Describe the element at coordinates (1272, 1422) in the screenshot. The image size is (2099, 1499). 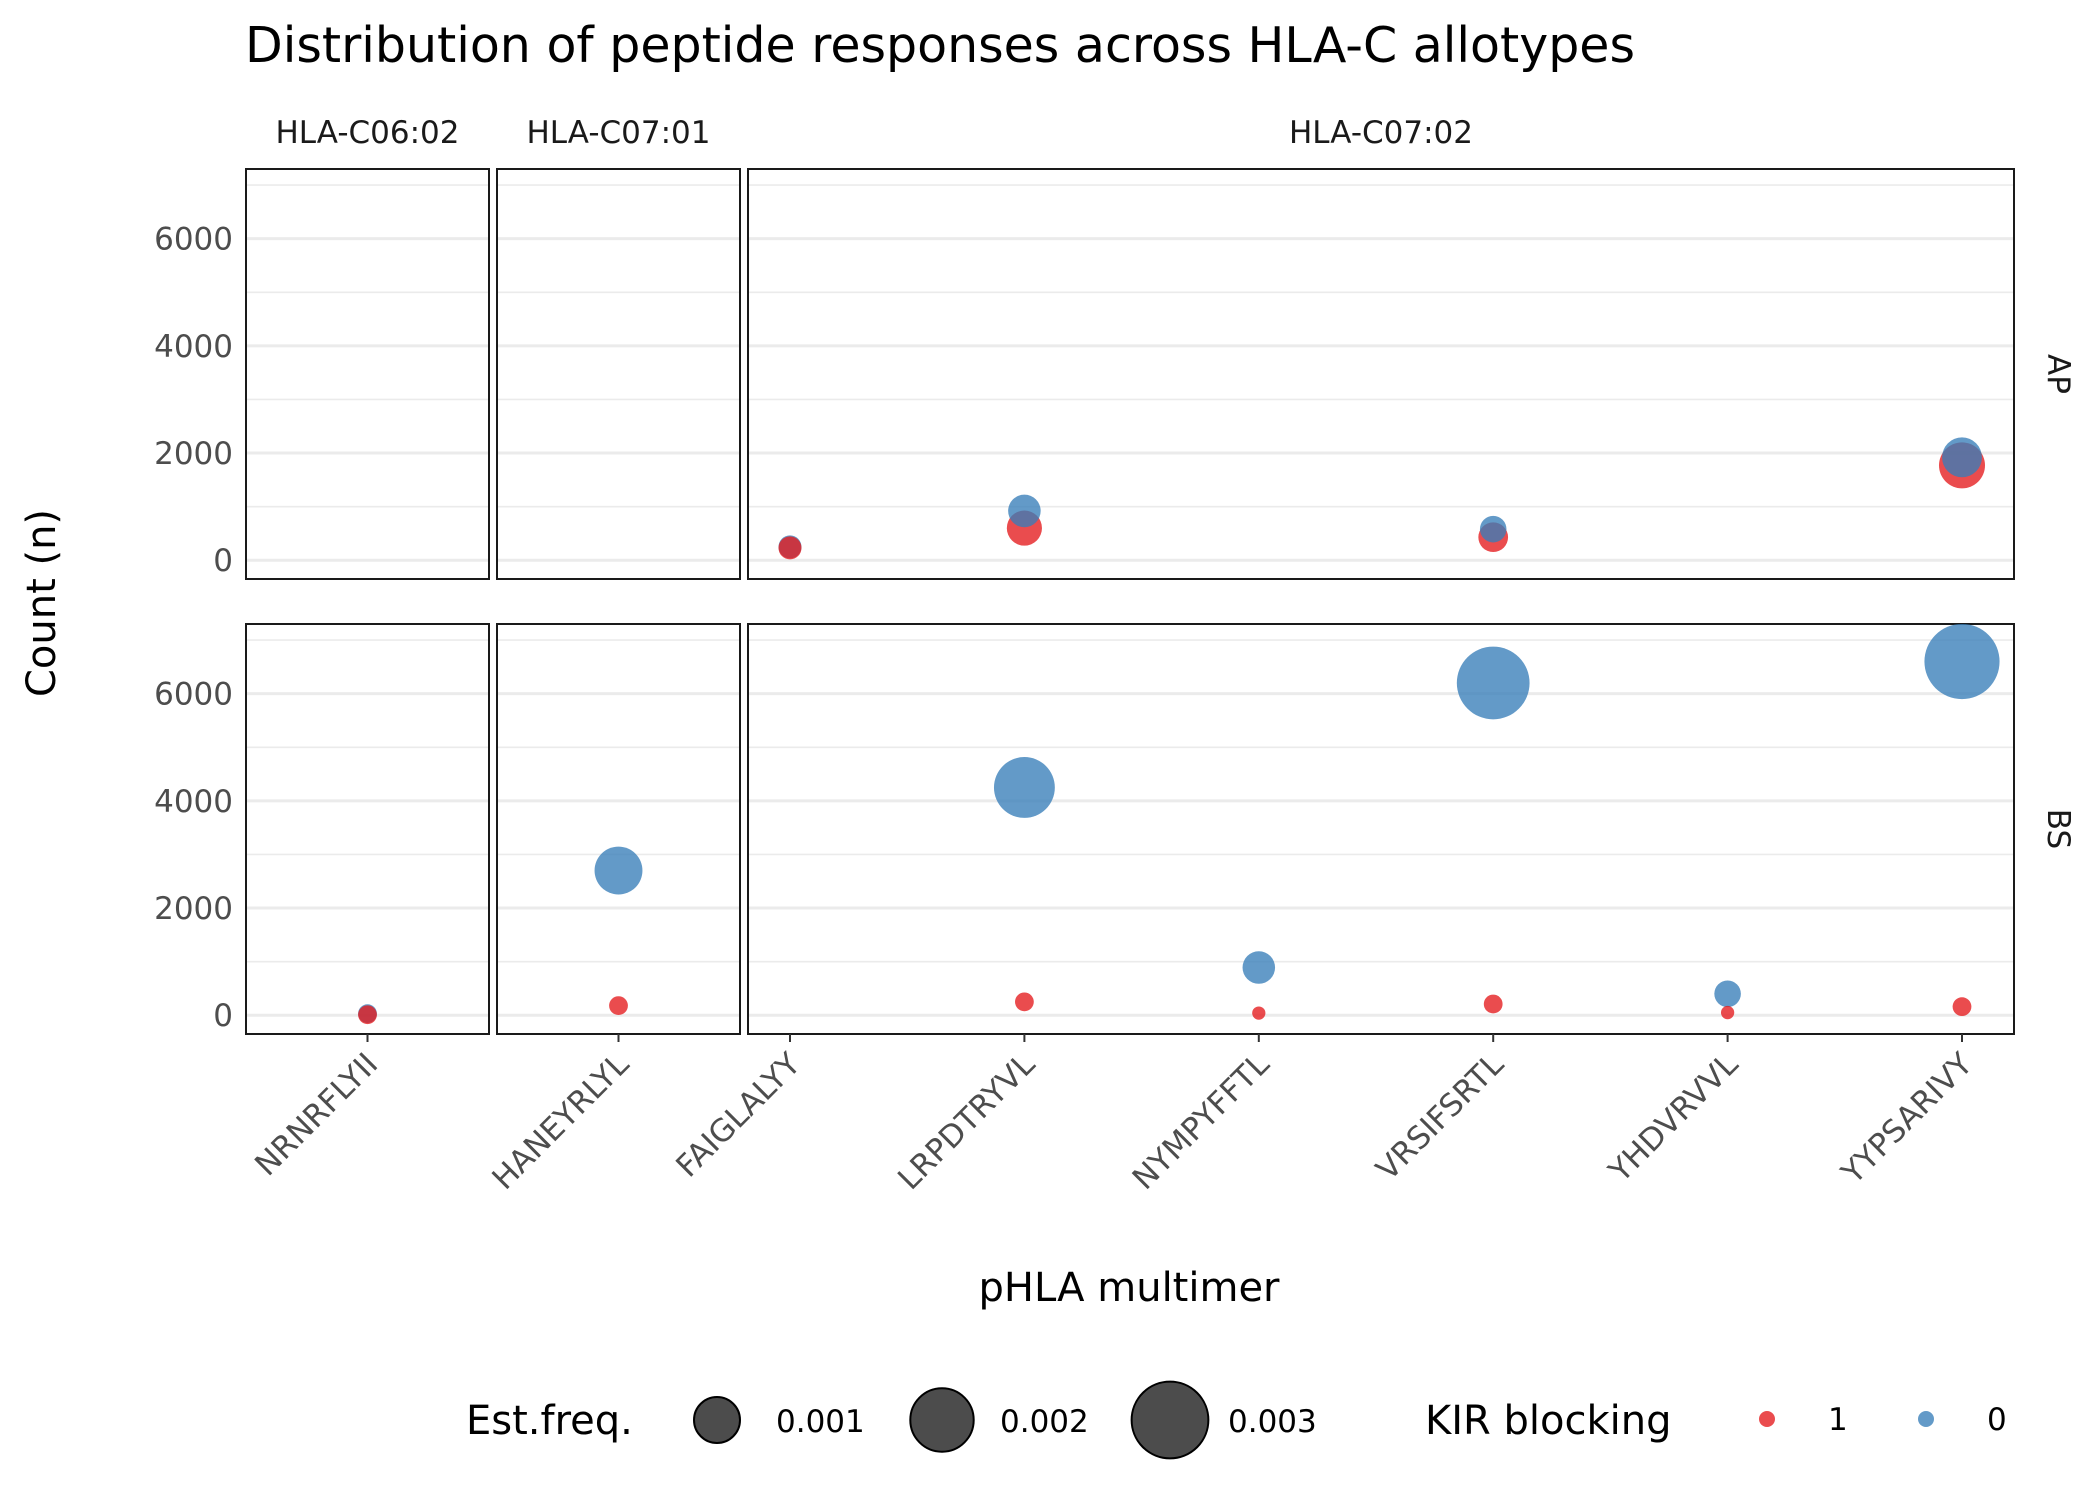
I see `size-legend-label: 0.003` at that location.